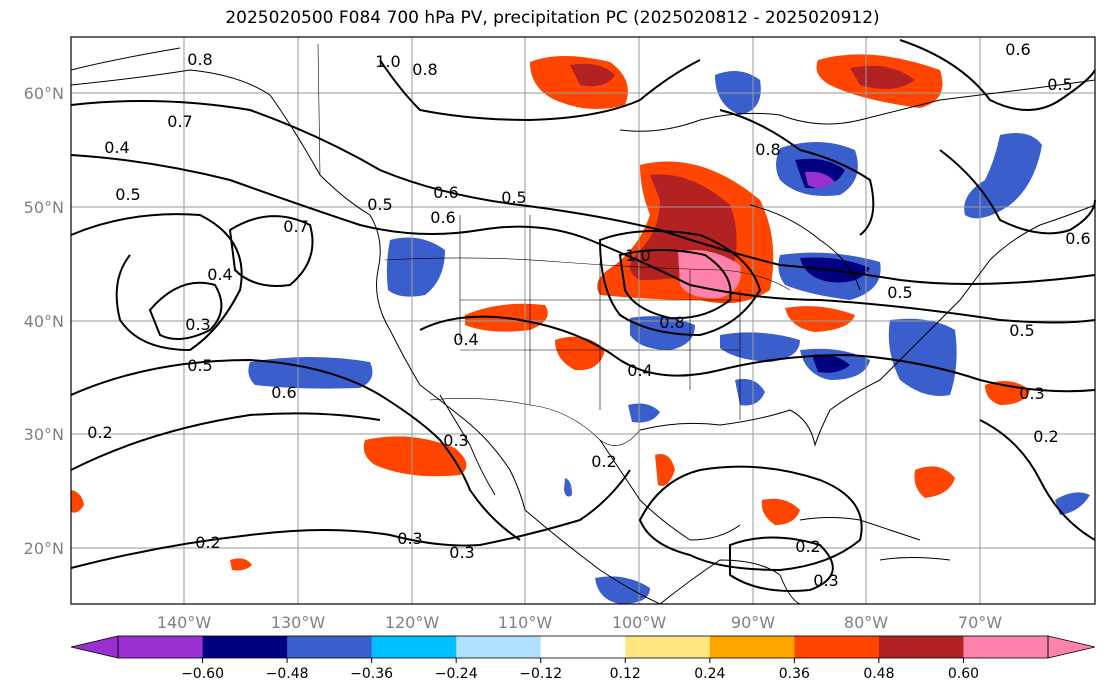 This screenshot has width=1105, height=698. Describe the element at coordinates (625, 674) in the screenshot. I see `colorbar-tick-label: 0.12` at that location.